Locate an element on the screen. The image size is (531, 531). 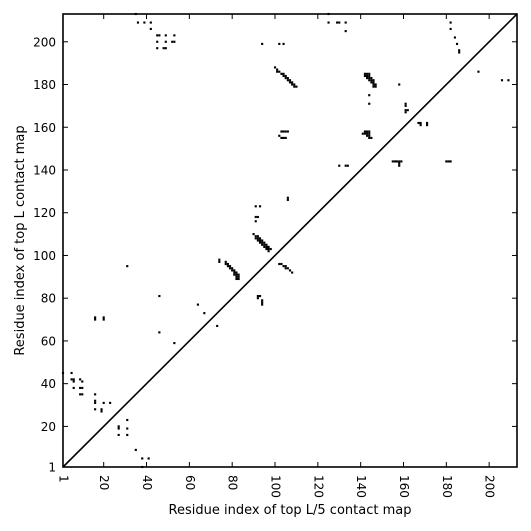
x-tick-label: 20 is located at coordinates (104, 482).